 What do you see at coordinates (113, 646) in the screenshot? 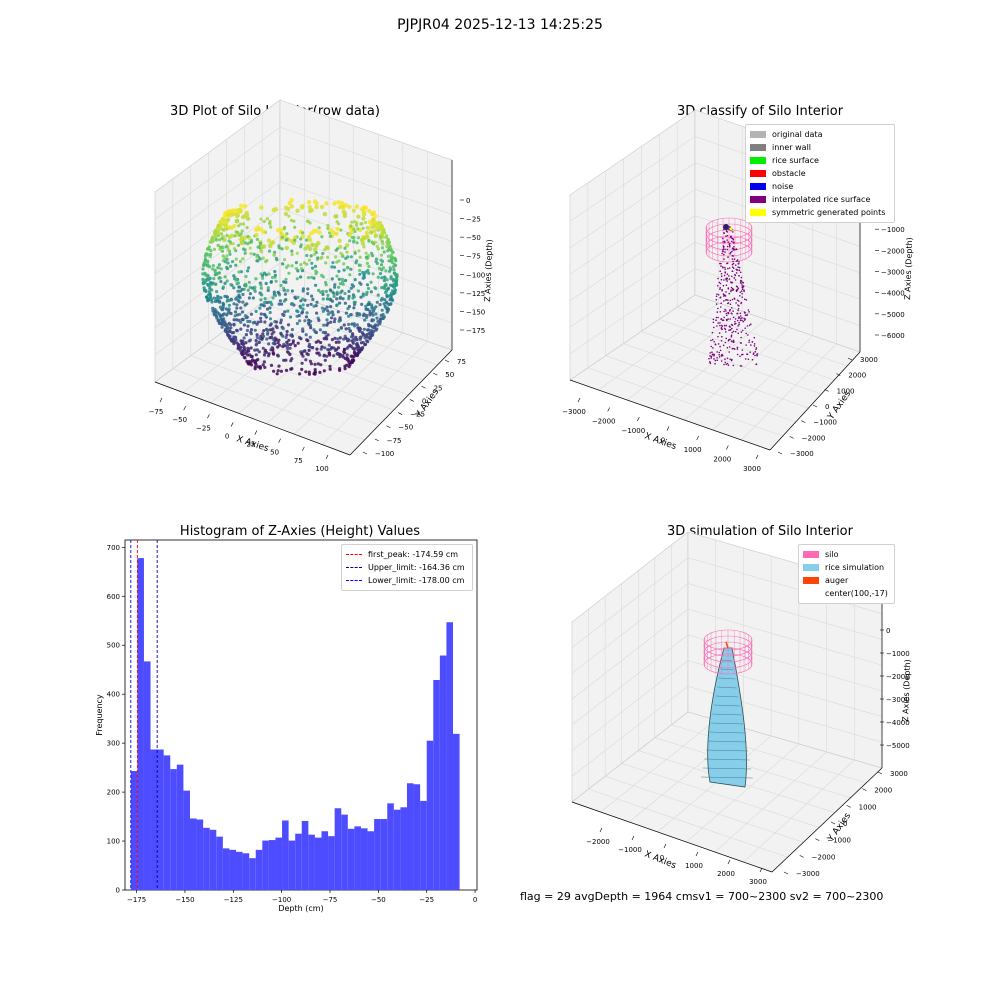
I see `tick-label: 500` at bounding box center [113, 646].